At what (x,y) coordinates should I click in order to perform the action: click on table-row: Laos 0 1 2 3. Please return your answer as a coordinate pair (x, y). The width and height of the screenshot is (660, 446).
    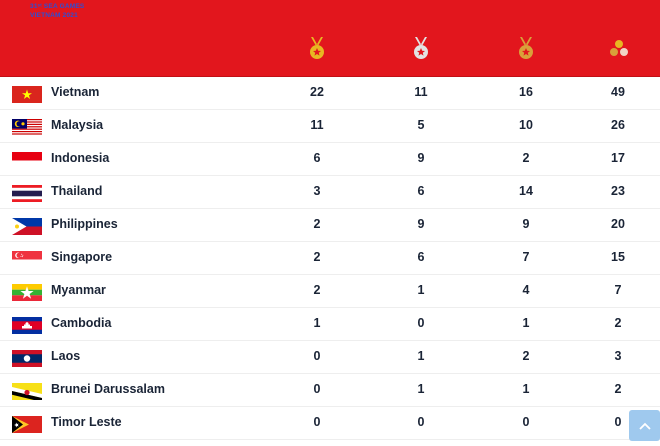
    Looking at the image, I should click on (330, 357).